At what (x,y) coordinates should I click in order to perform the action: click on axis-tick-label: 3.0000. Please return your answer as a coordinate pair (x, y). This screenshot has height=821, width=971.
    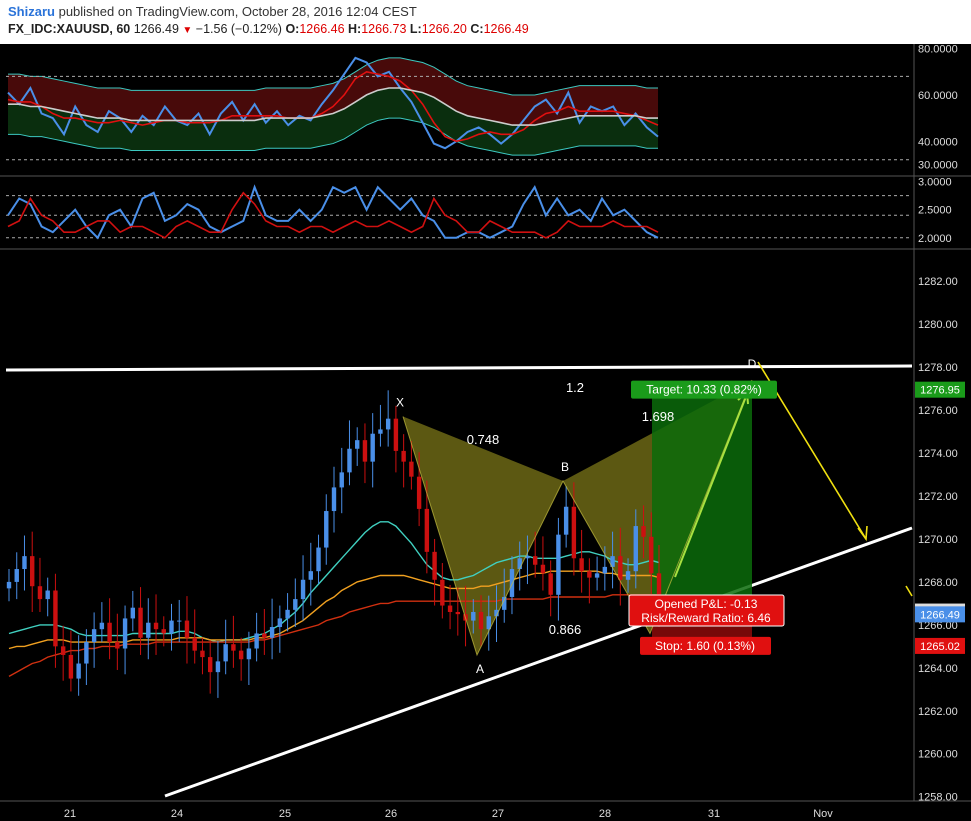
    Looking at the image, I should click on (935, 183).